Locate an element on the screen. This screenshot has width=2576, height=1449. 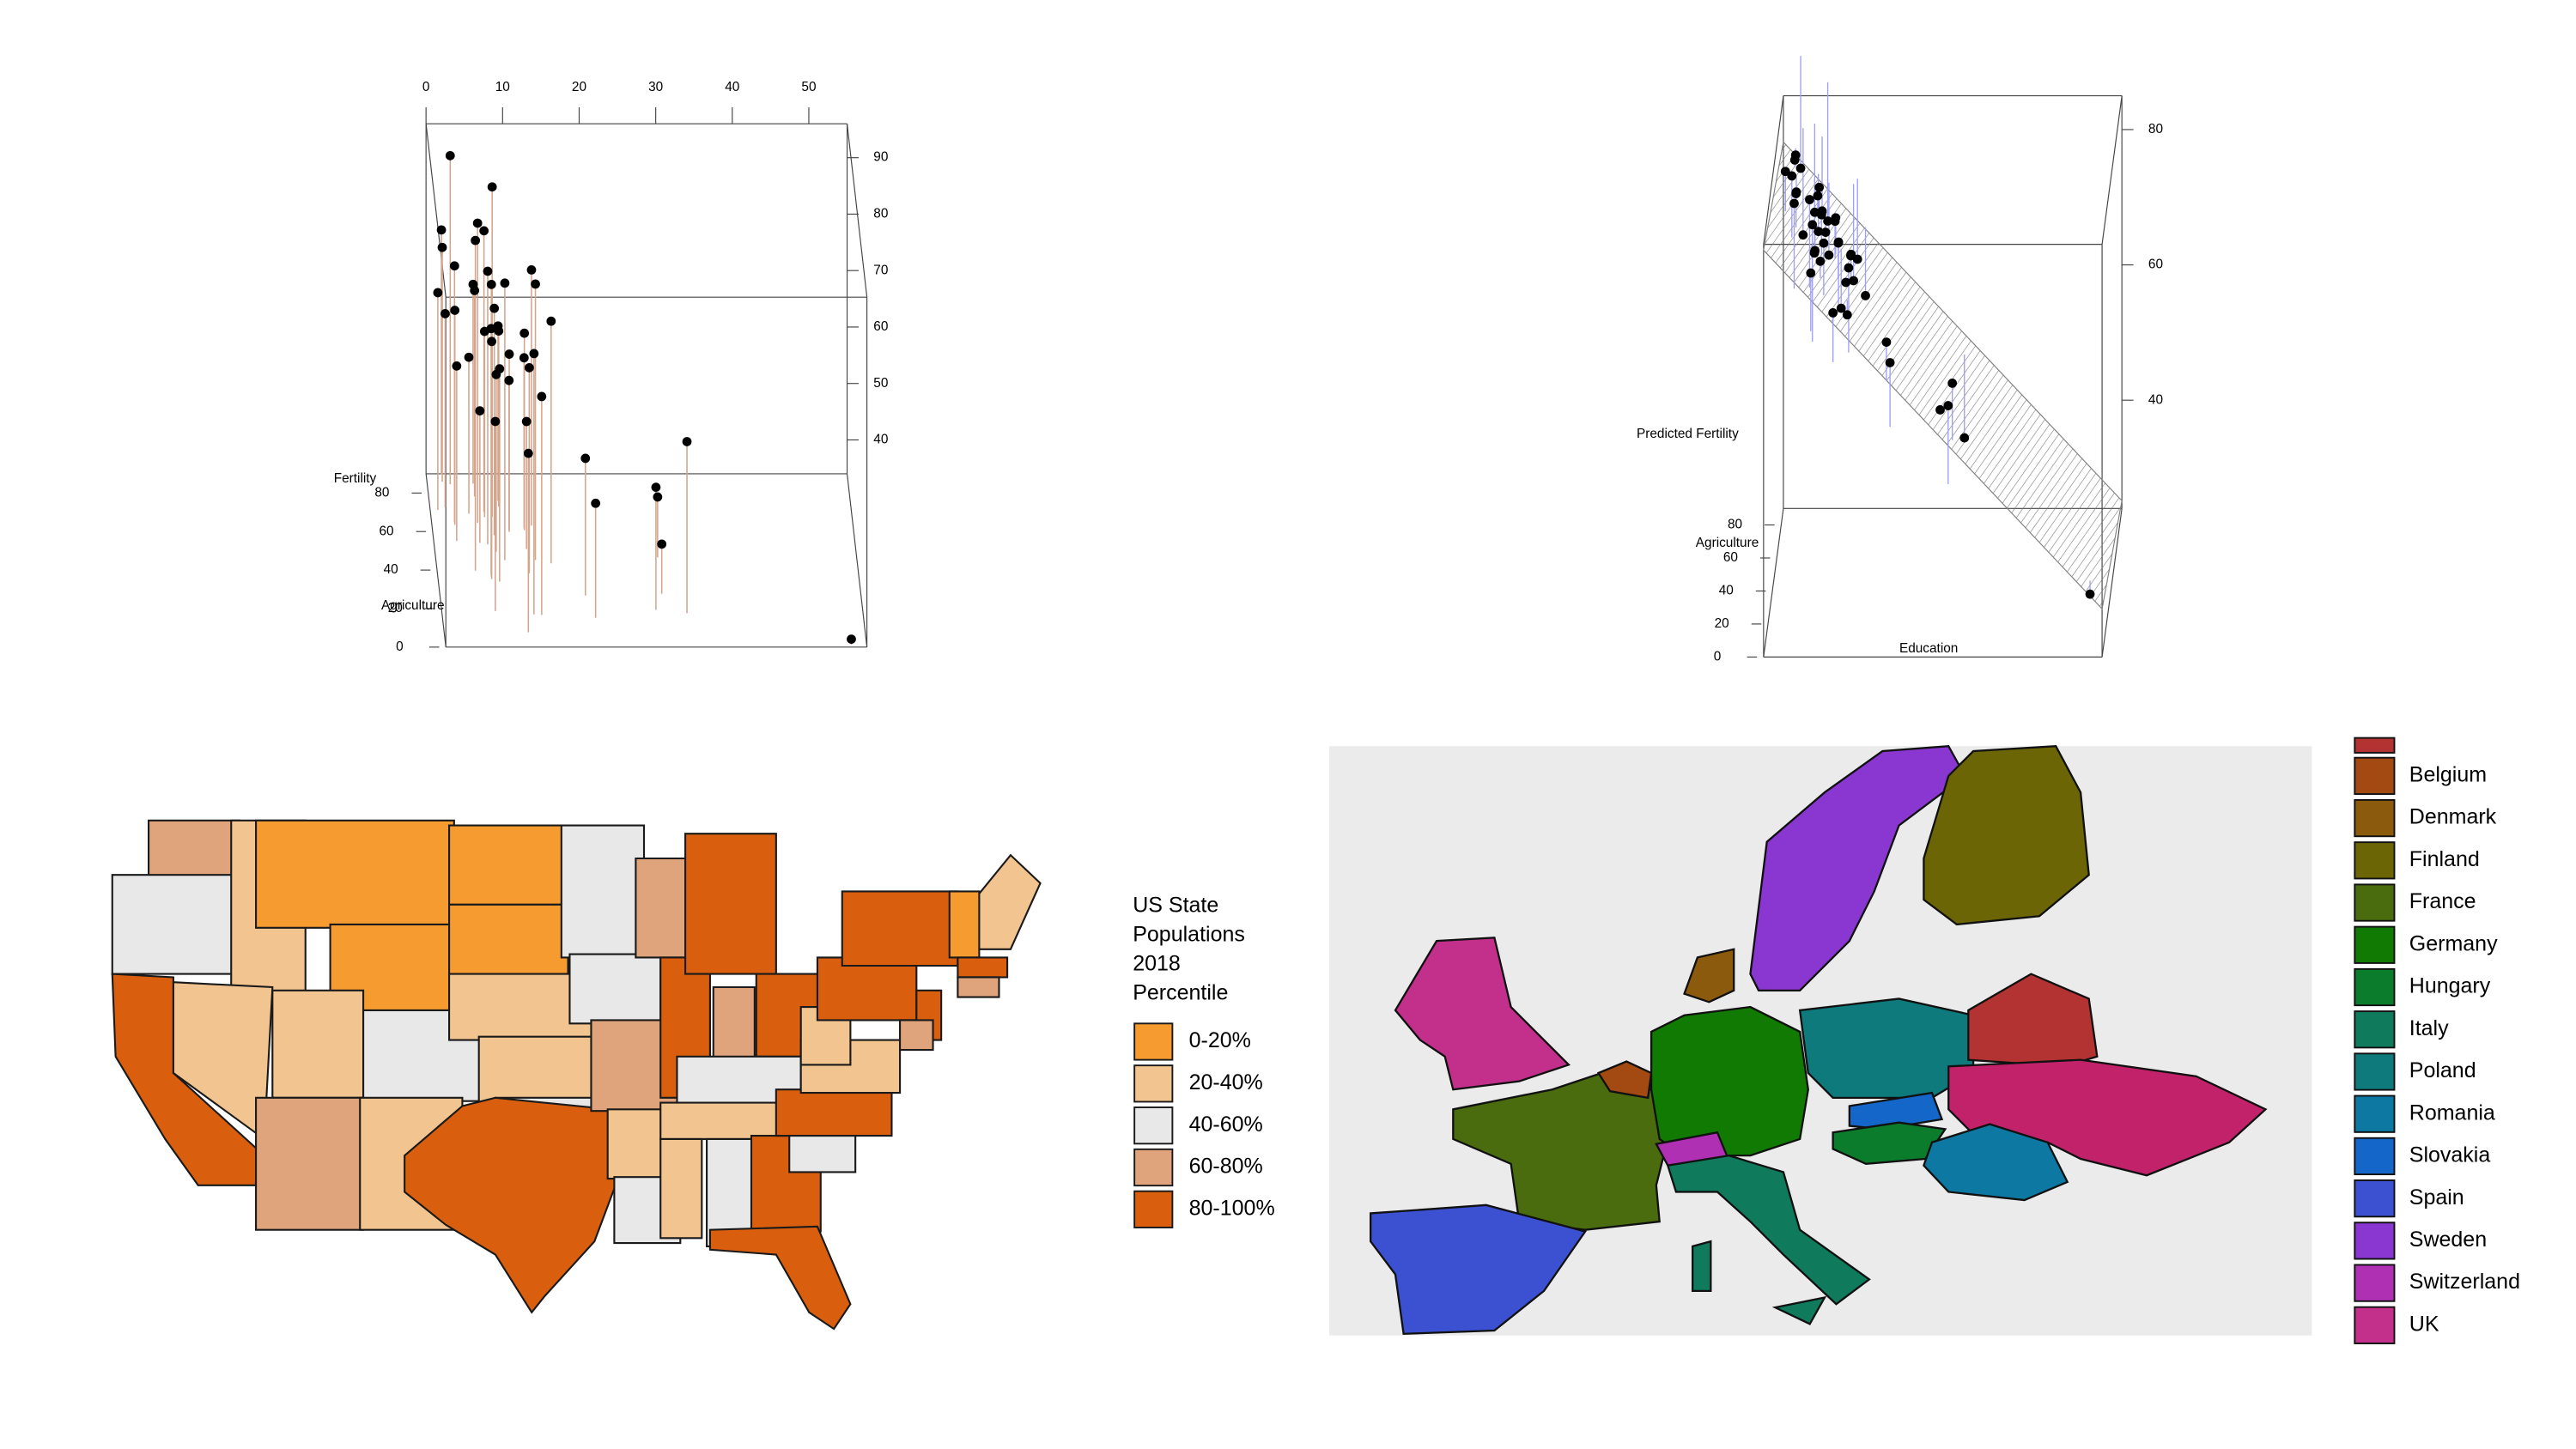
y-axis-label: Agriculture is located at coordinates (1727, 543).